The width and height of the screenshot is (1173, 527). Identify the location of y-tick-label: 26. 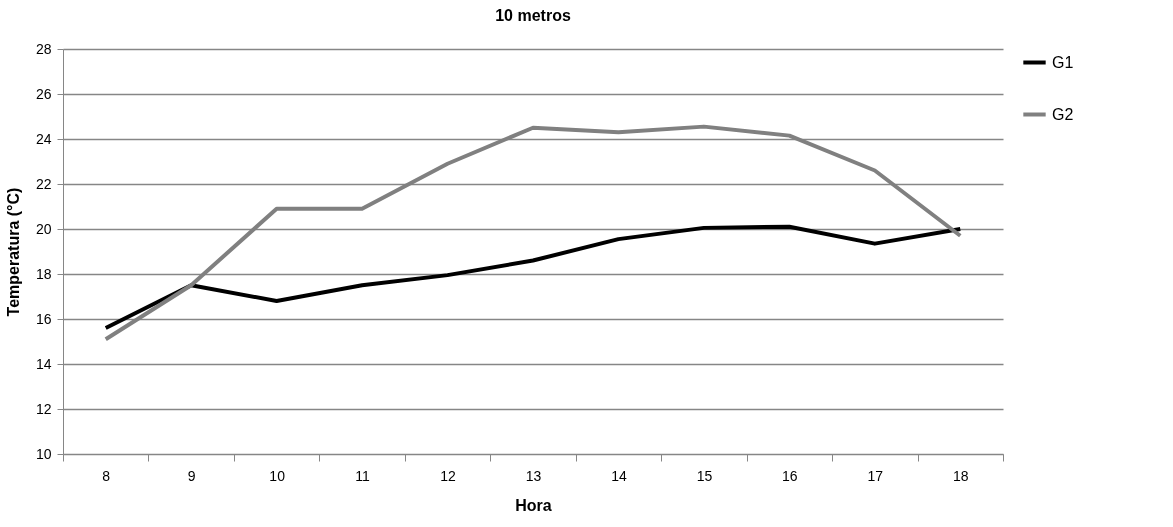
(43, 93).